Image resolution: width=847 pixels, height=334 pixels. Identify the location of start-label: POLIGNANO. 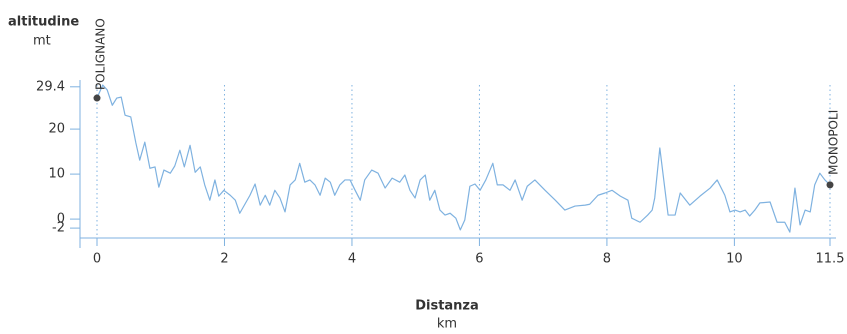
(101, 54).